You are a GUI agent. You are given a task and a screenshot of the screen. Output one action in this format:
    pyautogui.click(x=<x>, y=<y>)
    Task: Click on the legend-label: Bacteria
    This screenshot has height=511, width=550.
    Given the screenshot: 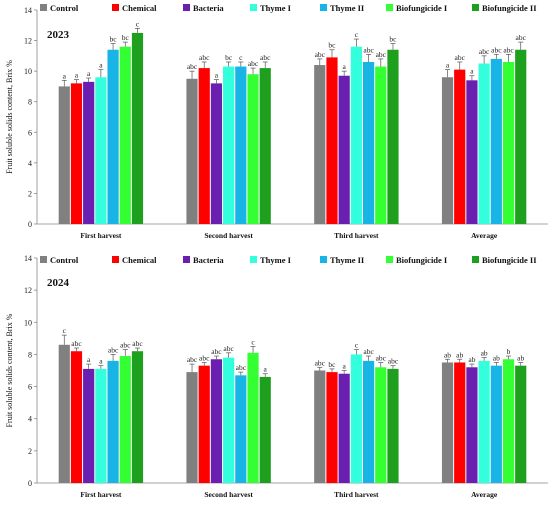 What is the action you would take?
    pyautogui.click(x=208, y=8)
    